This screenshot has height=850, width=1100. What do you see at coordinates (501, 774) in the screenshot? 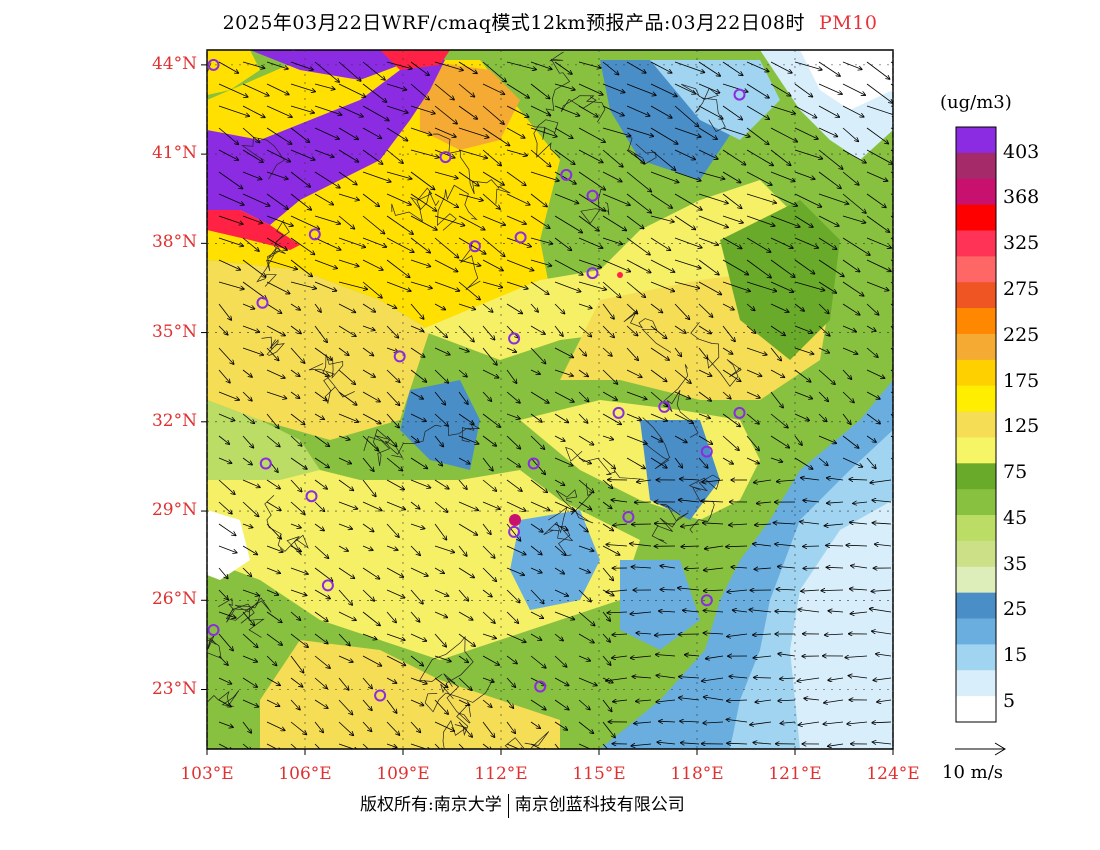
I see `lon-label: 112°E` at bounding box center [501, 774].